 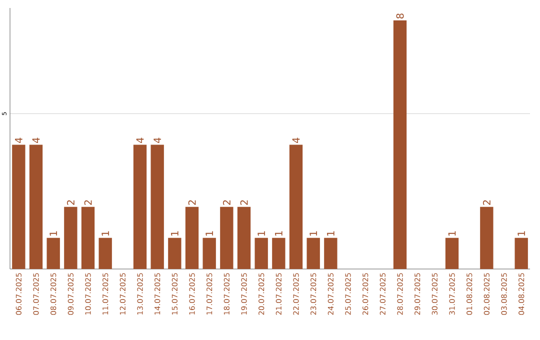 What do you see at coordinates (400, 16) in the screenshot?
I see `data-label: 8` at bounding box center [400, 16].